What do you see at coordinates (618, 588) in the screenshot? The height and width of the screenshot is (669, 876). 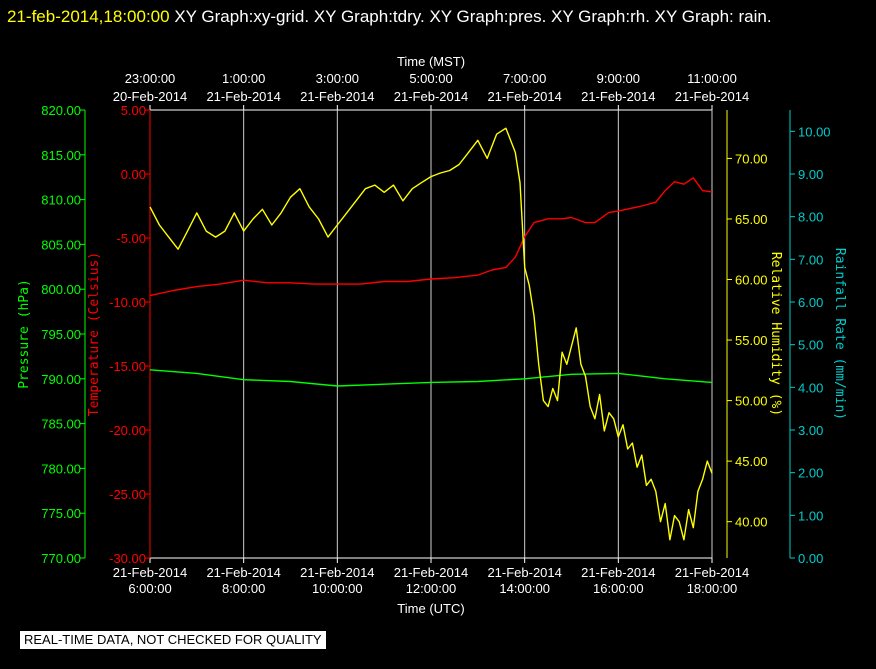 I see `x-tick-label: 16:00:00` at bounding box center [618, 588].